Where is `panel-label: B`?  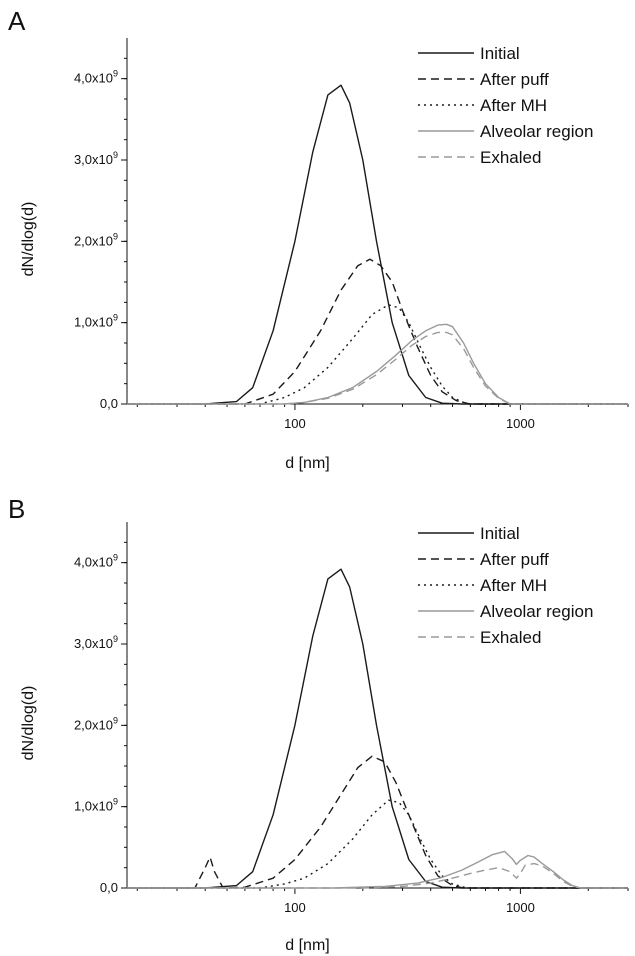 panel-label: B is located at coordinates (16, 509).